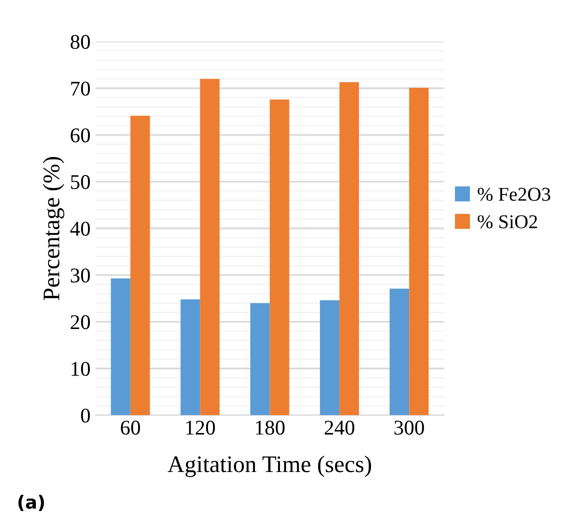 The width and height of the screenshot is (562, 519). Describe the element at coordinates (80, 135) in the screenshot. I see `y-tick-label: 60` at that location.